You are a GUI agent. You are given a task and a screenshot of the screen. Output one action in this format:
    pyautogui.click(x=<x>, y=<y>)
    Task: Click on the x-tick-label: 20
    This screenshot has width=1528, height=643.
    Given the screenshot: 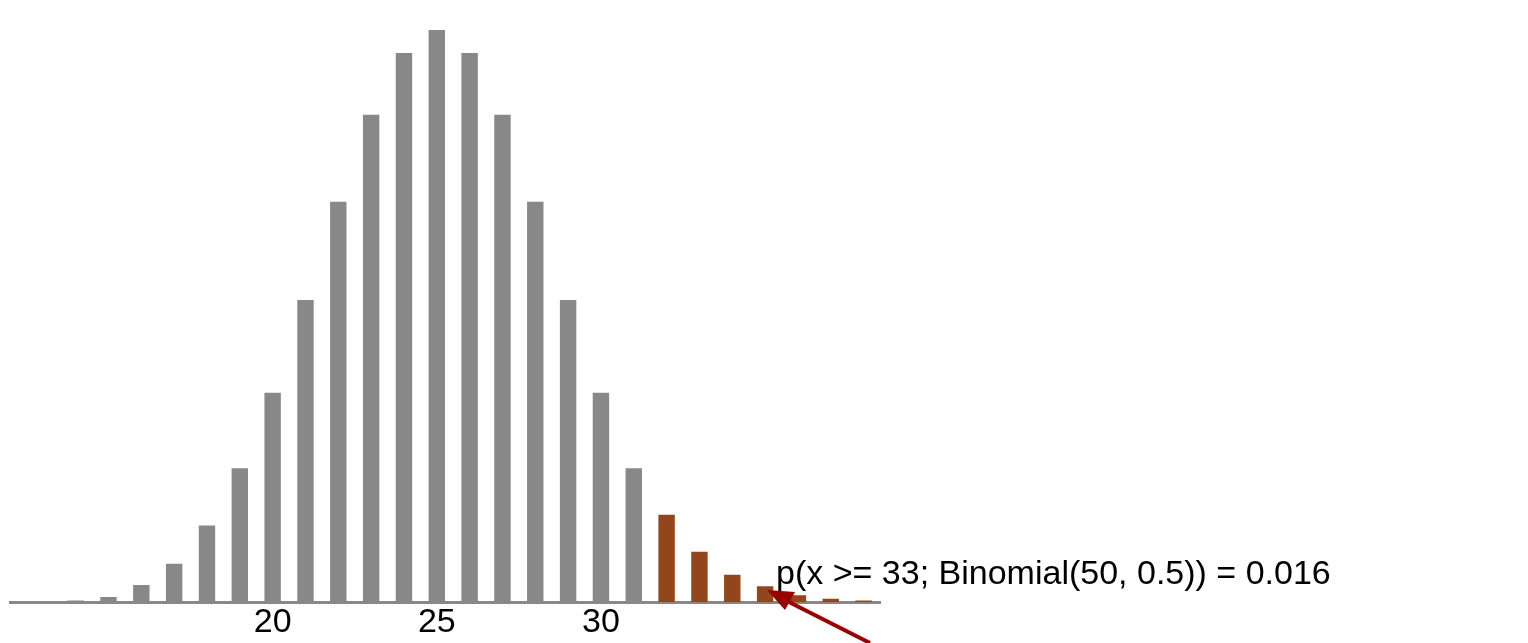 What is the action you would take?
    pyautogui.click(x=272, y=619)
    